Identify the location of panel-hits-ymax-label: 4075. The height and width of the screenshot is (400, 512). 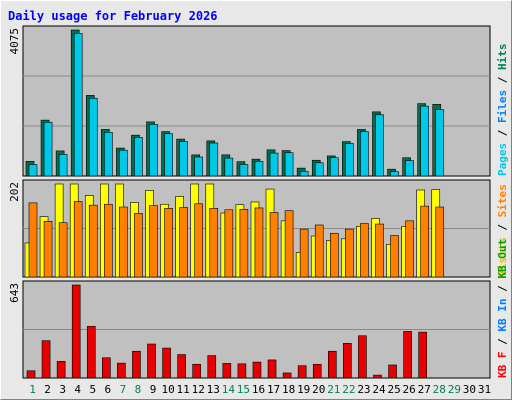
(14, 41).